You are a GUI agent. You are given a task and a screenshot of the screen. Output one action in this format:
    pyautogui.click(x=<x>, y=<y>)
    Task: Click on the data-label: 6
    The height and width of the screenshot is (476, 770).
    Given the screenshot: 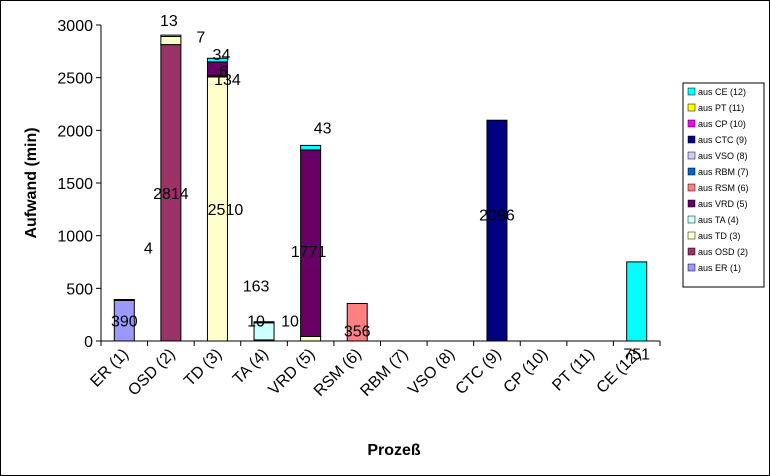 What is the action you would take?
    pyautogui.click(x=223, y=71)
    